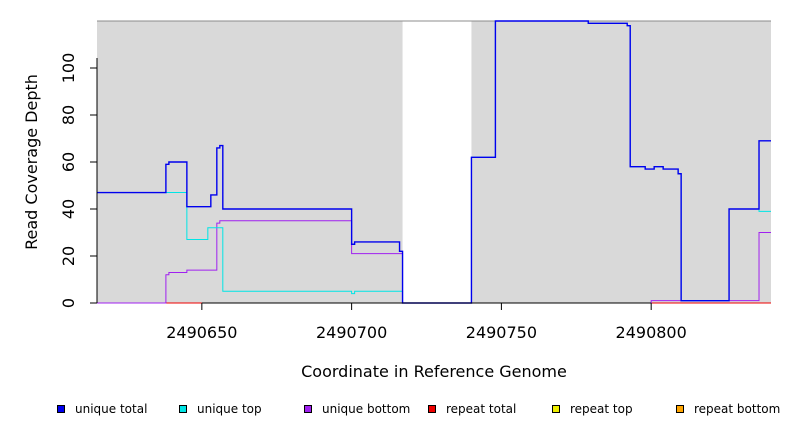 The height and width of the screenshot is (432, 792). I want to click on legend-item-repeat-top: repeat top, so click(592, 409).